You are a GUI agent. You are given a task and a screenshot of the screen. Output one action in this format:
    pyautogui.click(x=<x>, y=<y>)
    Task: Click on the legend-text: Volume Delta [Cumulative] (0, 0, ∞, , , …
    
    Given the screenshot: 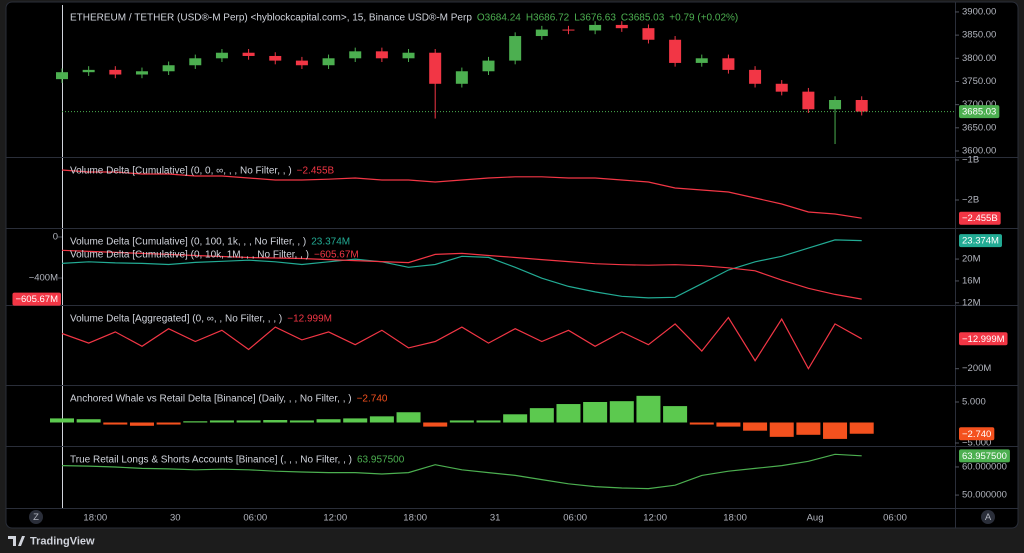 What is the action you would take?
    pyautogui.click(x=181, y=171)
    